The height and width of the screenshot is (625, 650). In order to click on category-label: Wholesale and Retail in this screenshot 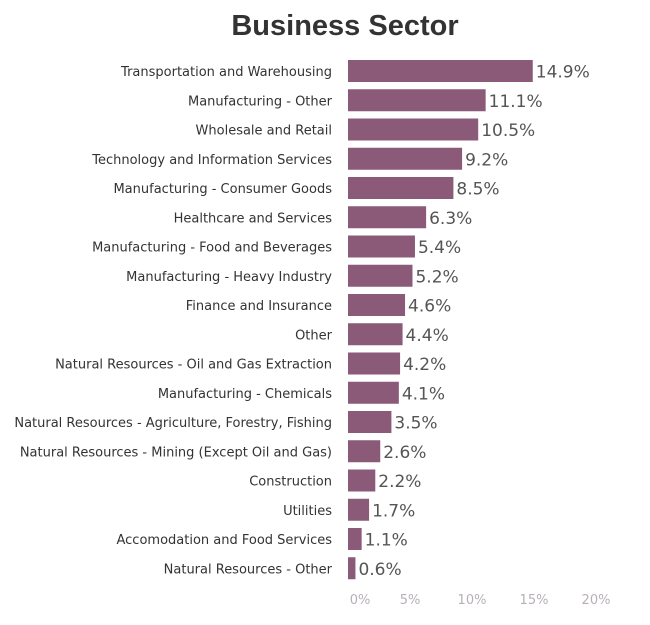, I will do `click(264, 131)`.